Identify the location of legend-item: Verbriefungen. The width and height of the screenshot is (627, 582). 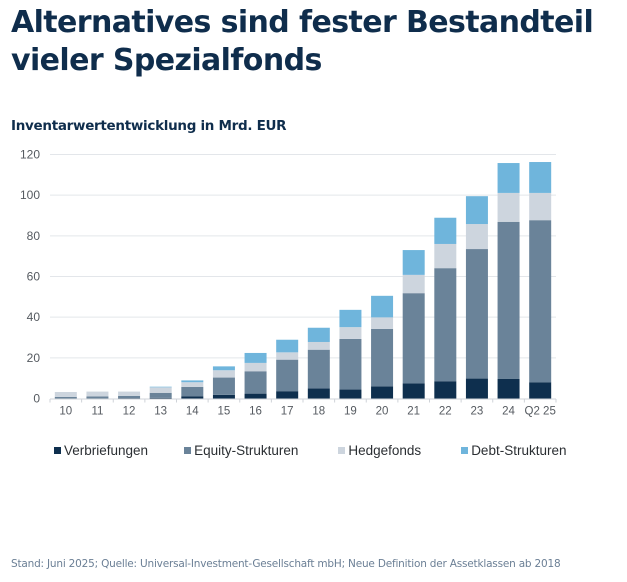
(101, 450).